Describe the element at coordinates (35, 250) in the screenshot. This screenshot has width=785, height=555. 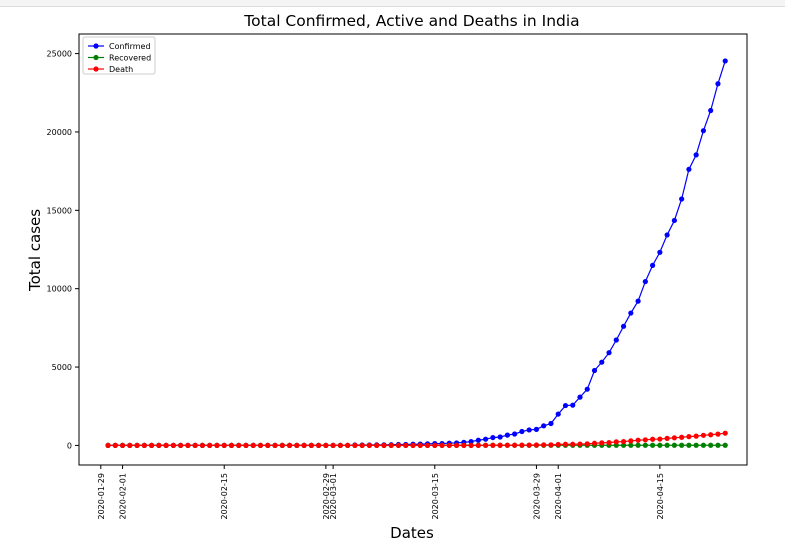
I see `y-axis-label: Total cases` at that location.